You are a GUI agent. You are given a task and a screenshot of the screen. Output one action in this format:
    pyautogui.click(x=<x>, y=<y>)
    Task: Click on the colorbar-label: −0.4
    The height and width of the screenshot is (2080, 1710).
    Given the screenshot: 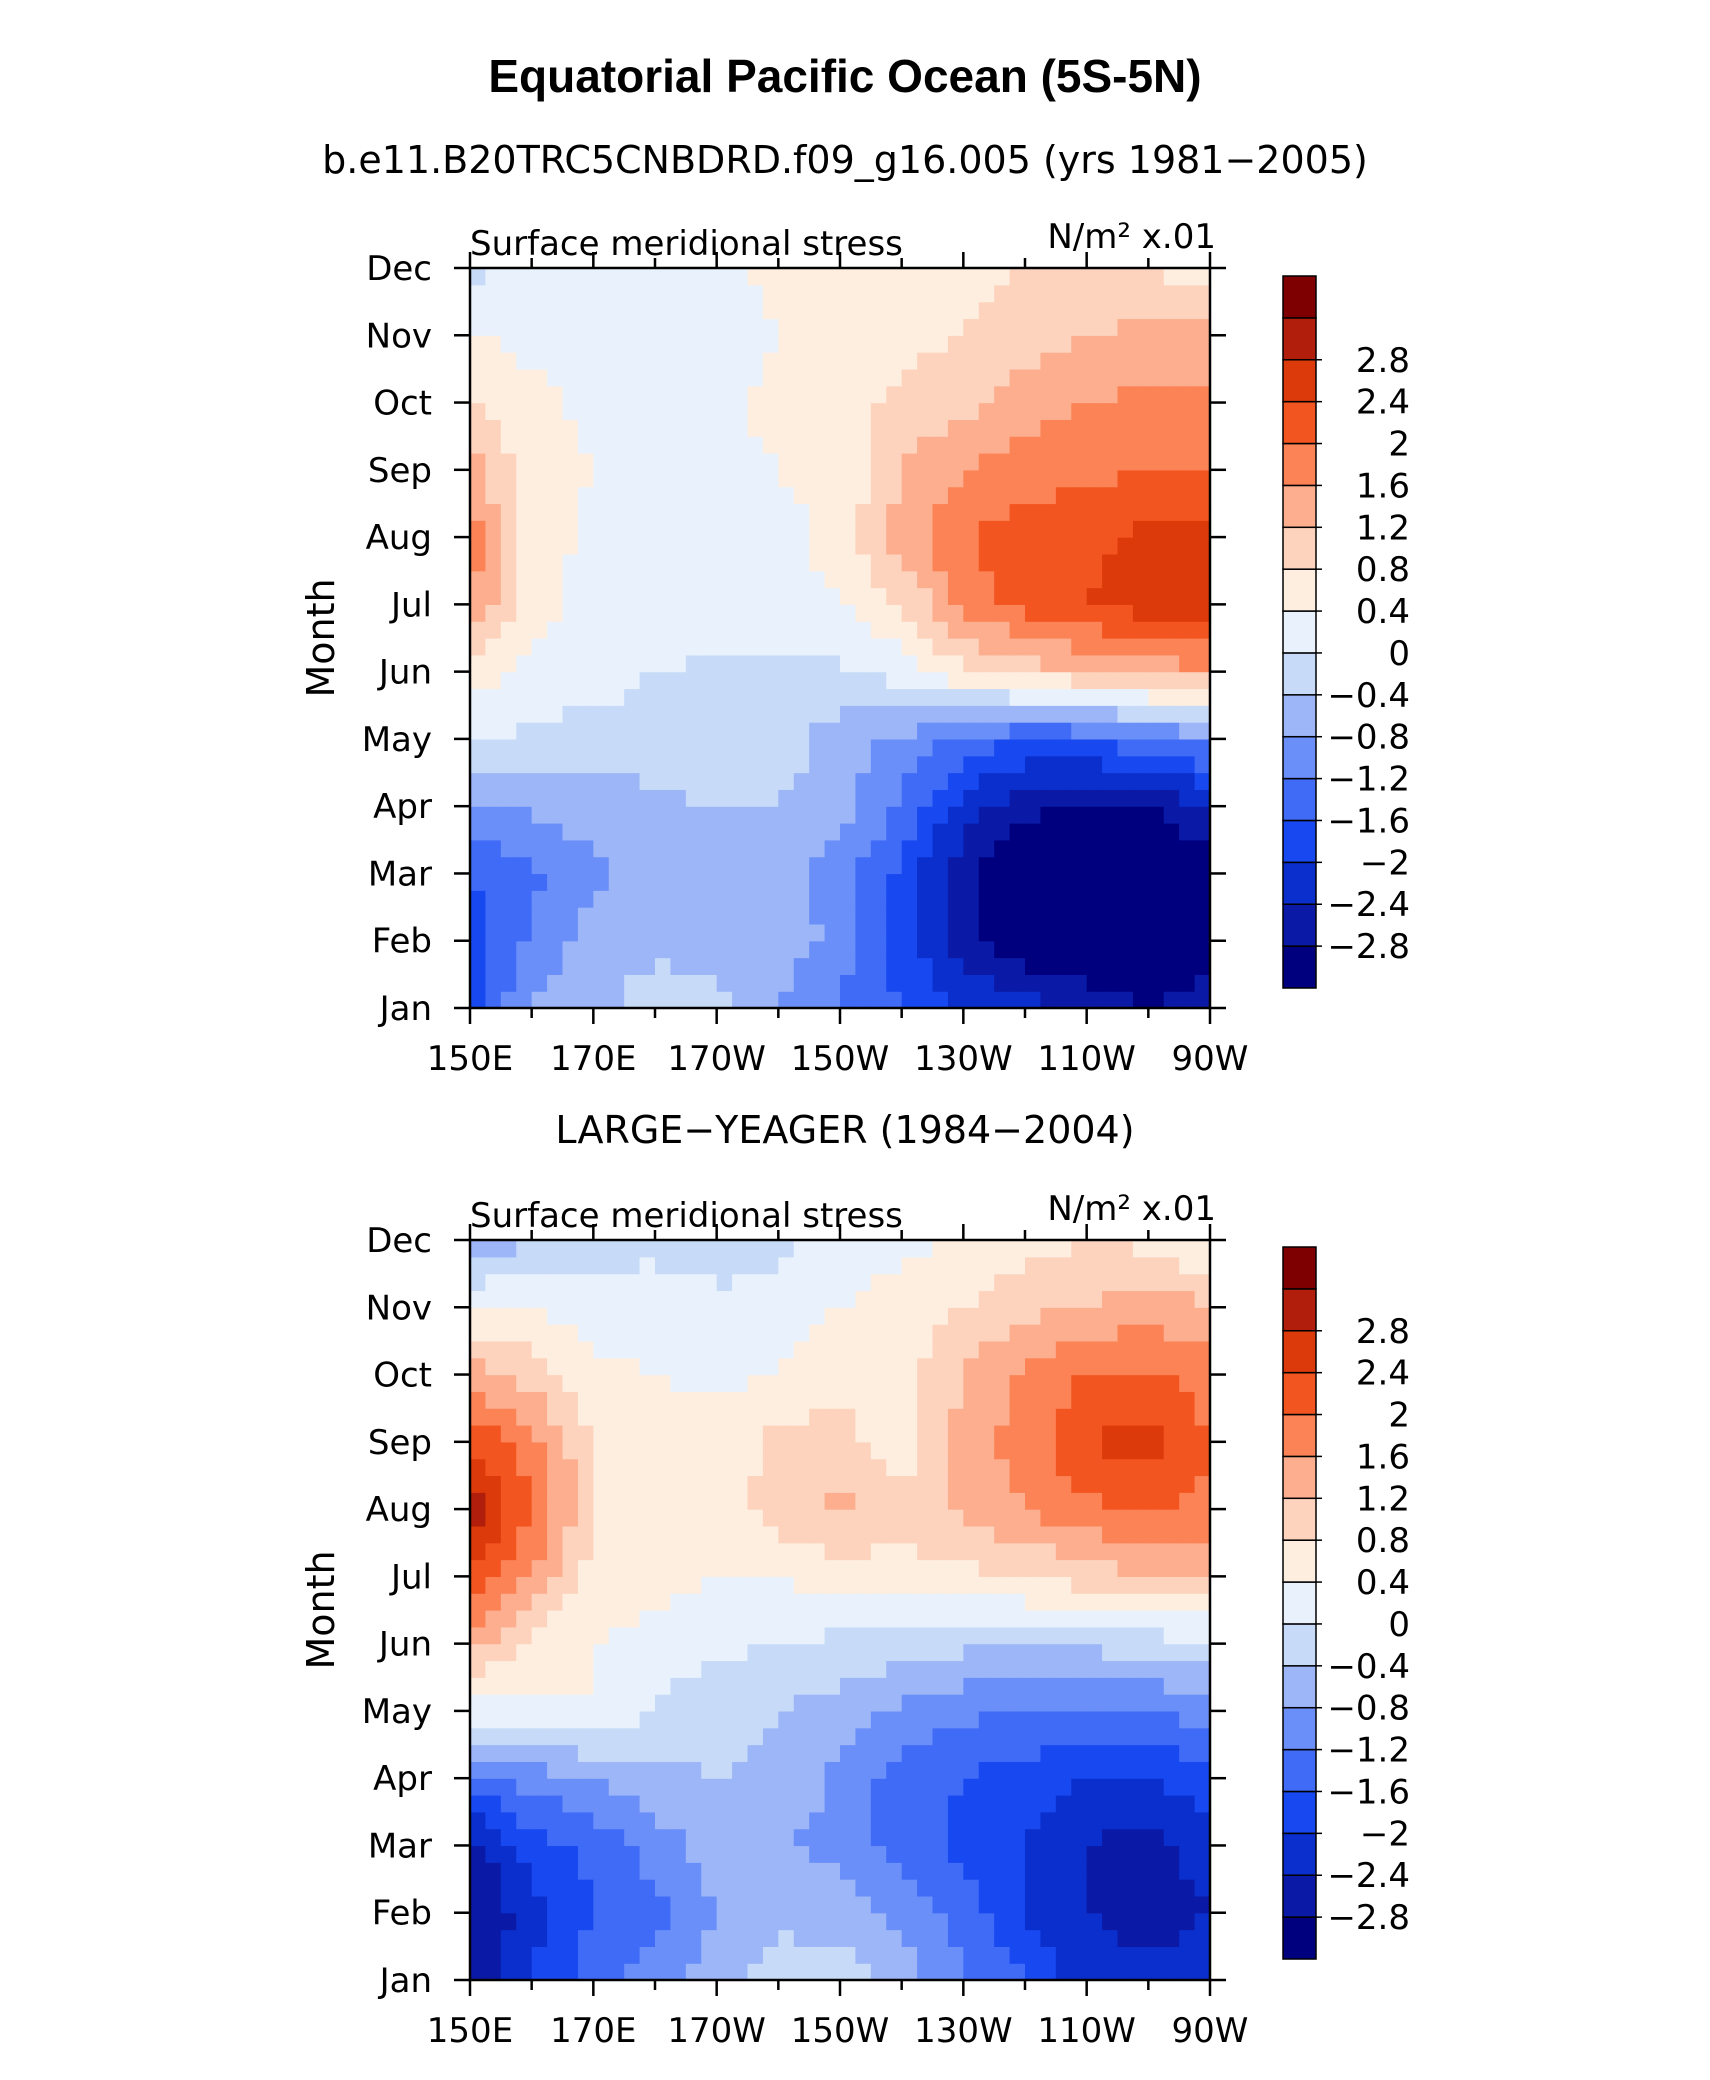 What is the action you would take?
    pyautogui.click(x=1368, y=1667)
    